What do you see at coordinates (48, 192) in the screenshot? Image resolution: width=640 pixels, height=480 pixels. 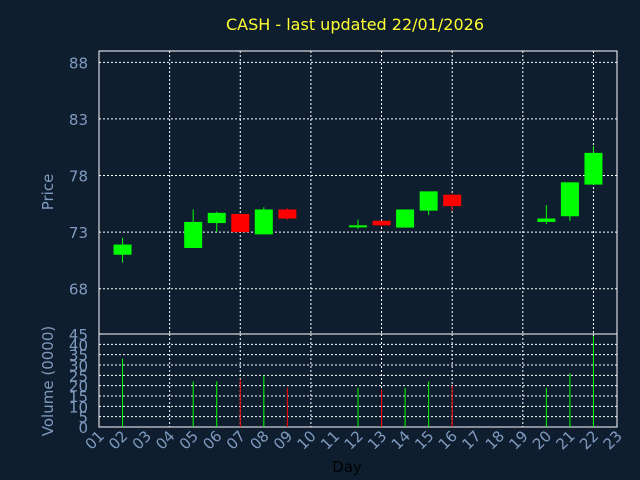 I see `price-axis-label: Price` at bounding box center [48, 192].